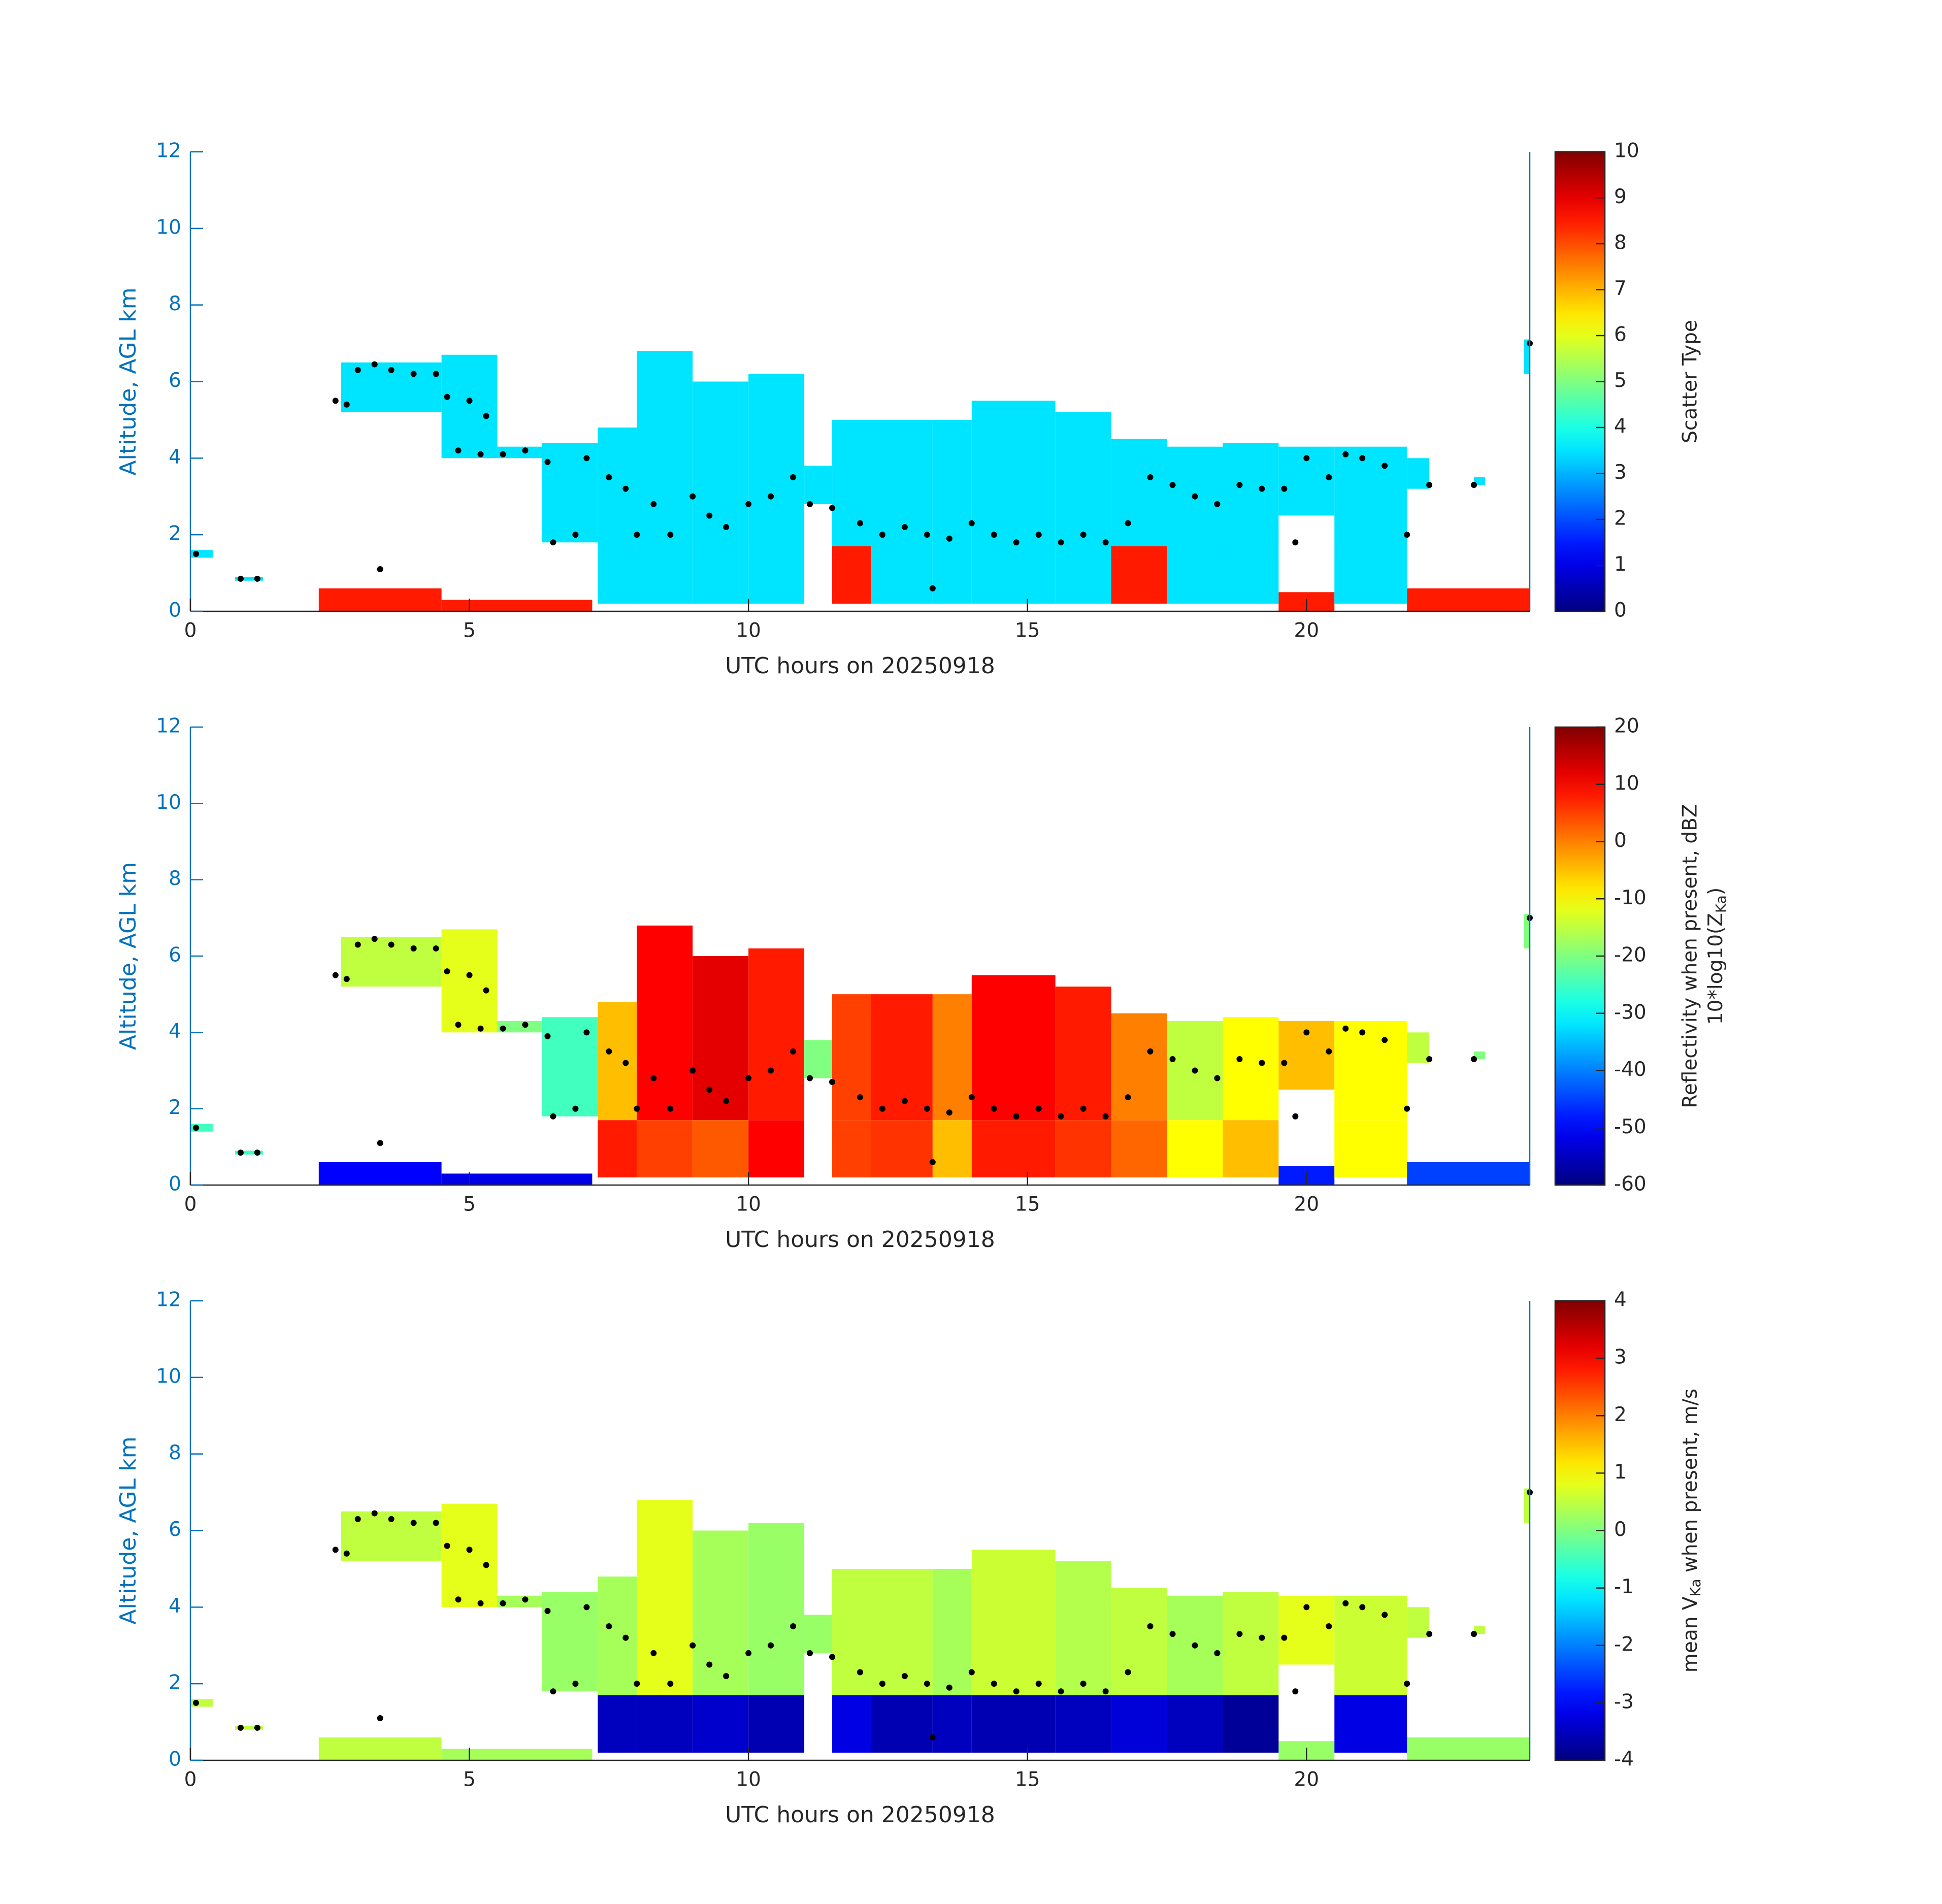 This screenshot has width=1942, height=1904. Describe the element at coordinates (1691, 1531) in the screenshot. I see `colorbar-label: mean VKa when present, m/s` at that location.